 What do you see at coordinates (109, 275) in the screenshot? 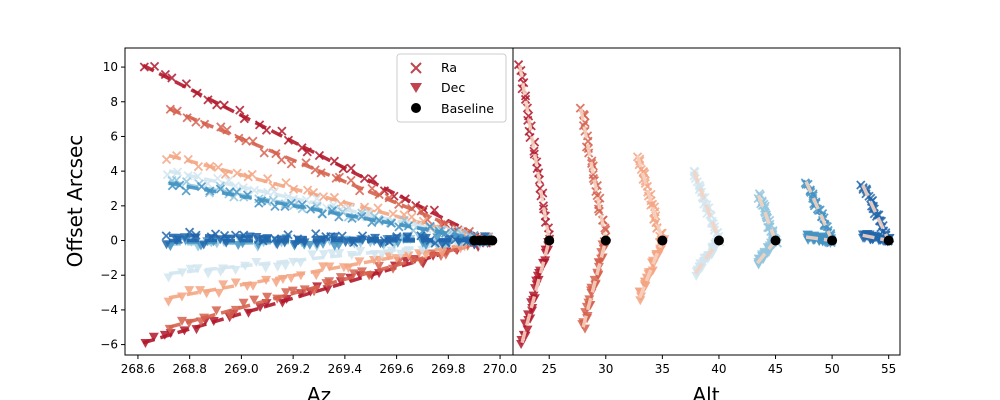
I see `y-tick-label: −2` at bounding box center [109, 275].